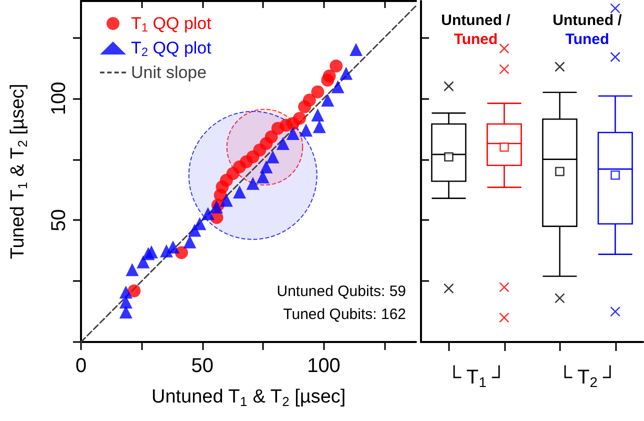 This screenshot has width=644, height=421. What do you see at coordinates (341, 291) in the screenshot?
I see `annotation: Untuned Qubits: 59` at bounding box center [341, 291].